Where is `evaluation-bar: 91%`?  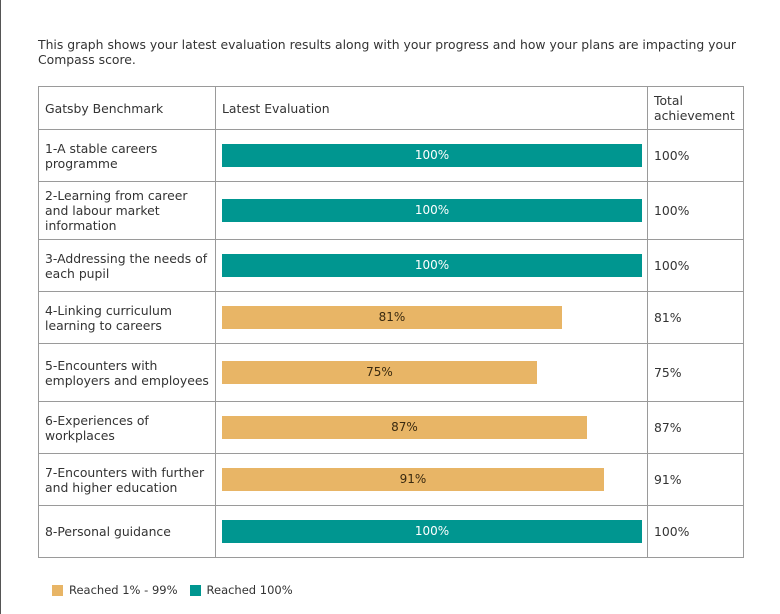
evaluation-bar: 91% is located at coordinates (413, 479).